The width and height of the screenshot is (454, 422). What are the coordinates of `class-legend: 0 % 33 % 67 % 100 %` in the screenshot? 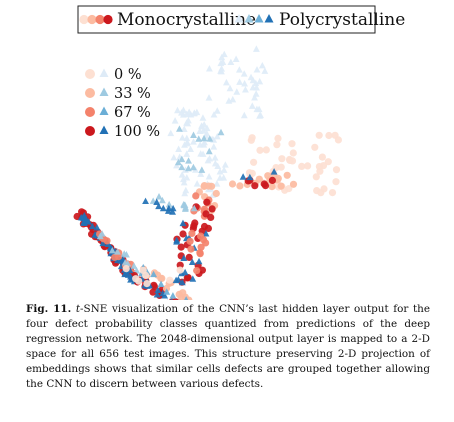 It's located at (122, 103).